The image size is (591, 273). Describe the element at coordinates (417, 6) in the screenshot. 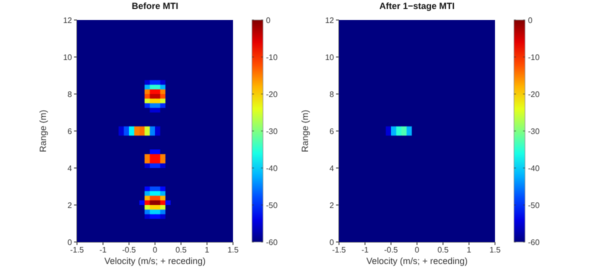

I see `chart-title: After 1−stage MTI` at that location.